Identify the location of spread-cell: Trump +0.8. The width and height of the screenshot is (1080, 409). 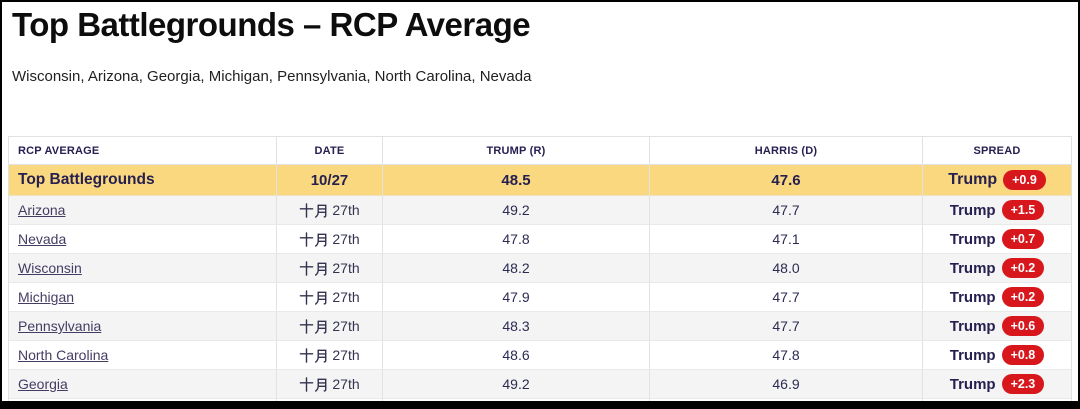
(996, 355).